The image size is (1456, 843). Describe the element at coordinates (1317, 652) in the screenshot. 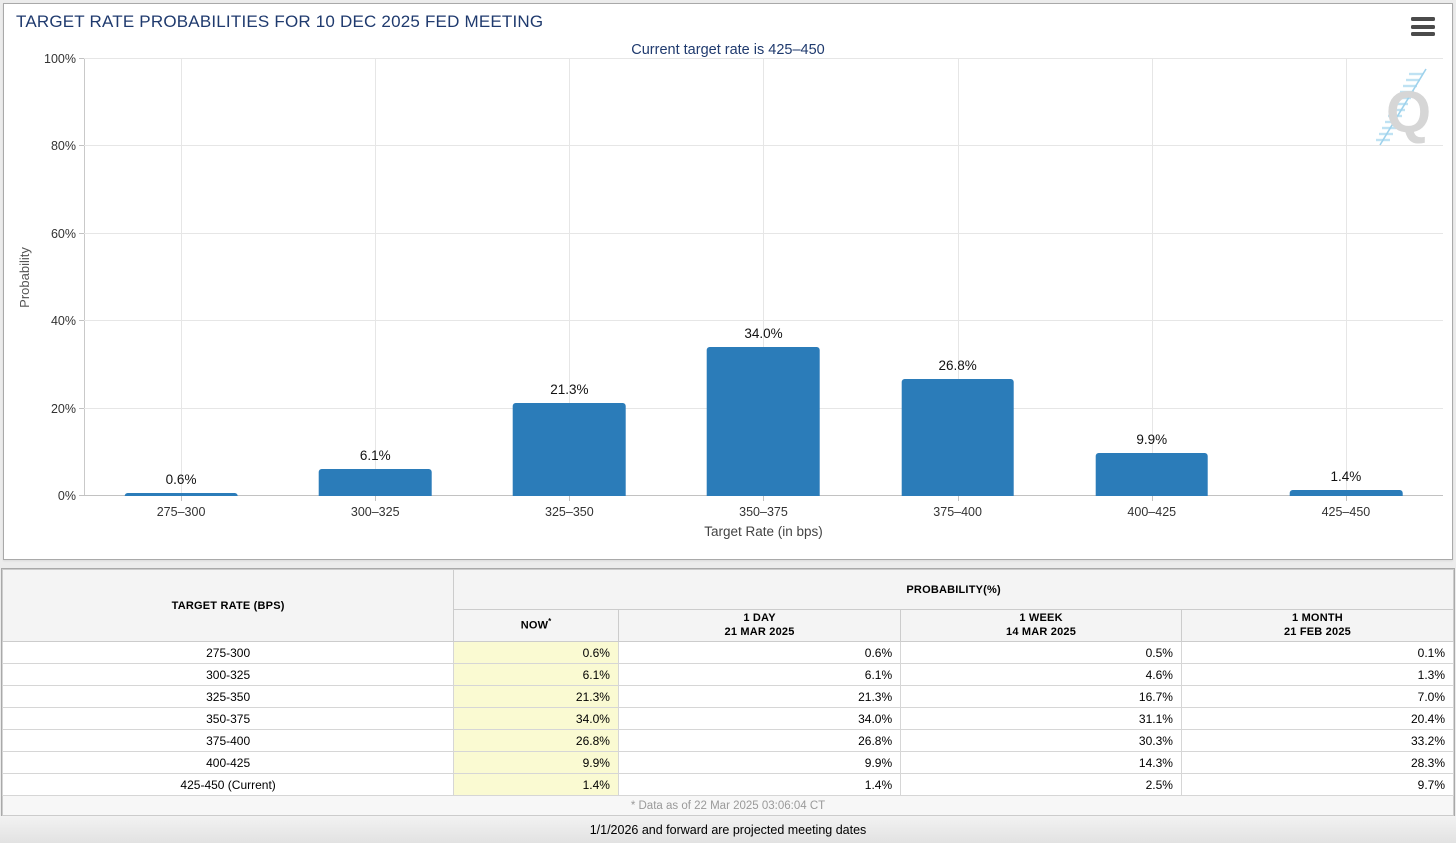

I see `one-month-probability-cell: 0.1%` at that location.